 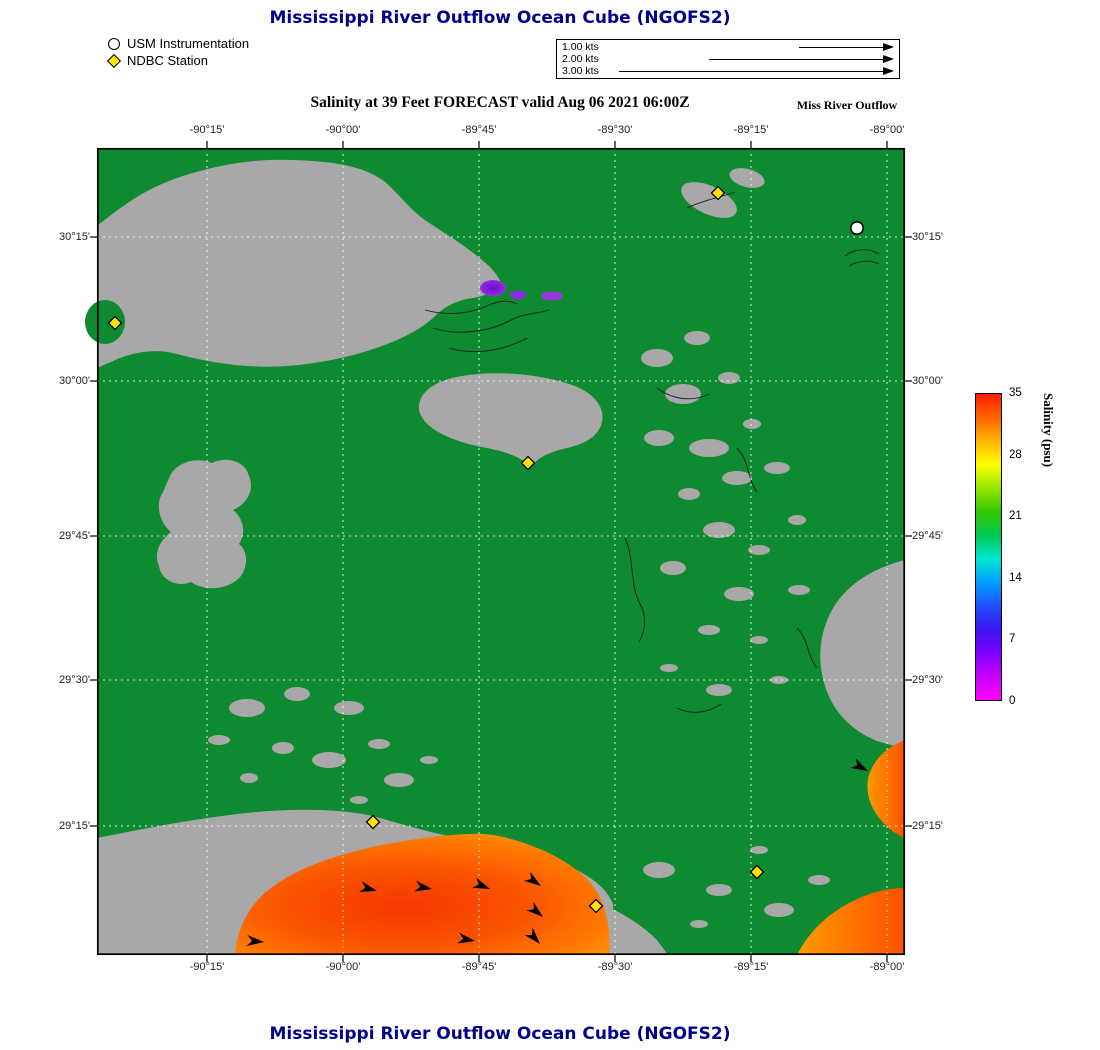 I want to click on colorbar-tick-labels: 35 28 21 14 7 0, so click(x=1026, y=547).